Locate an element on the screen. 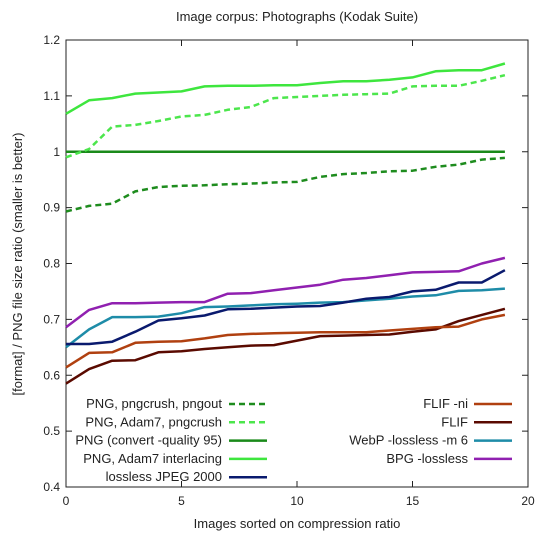  legend-label: PNG, Adam7, pngcrush is located at coordinates (153, 421).